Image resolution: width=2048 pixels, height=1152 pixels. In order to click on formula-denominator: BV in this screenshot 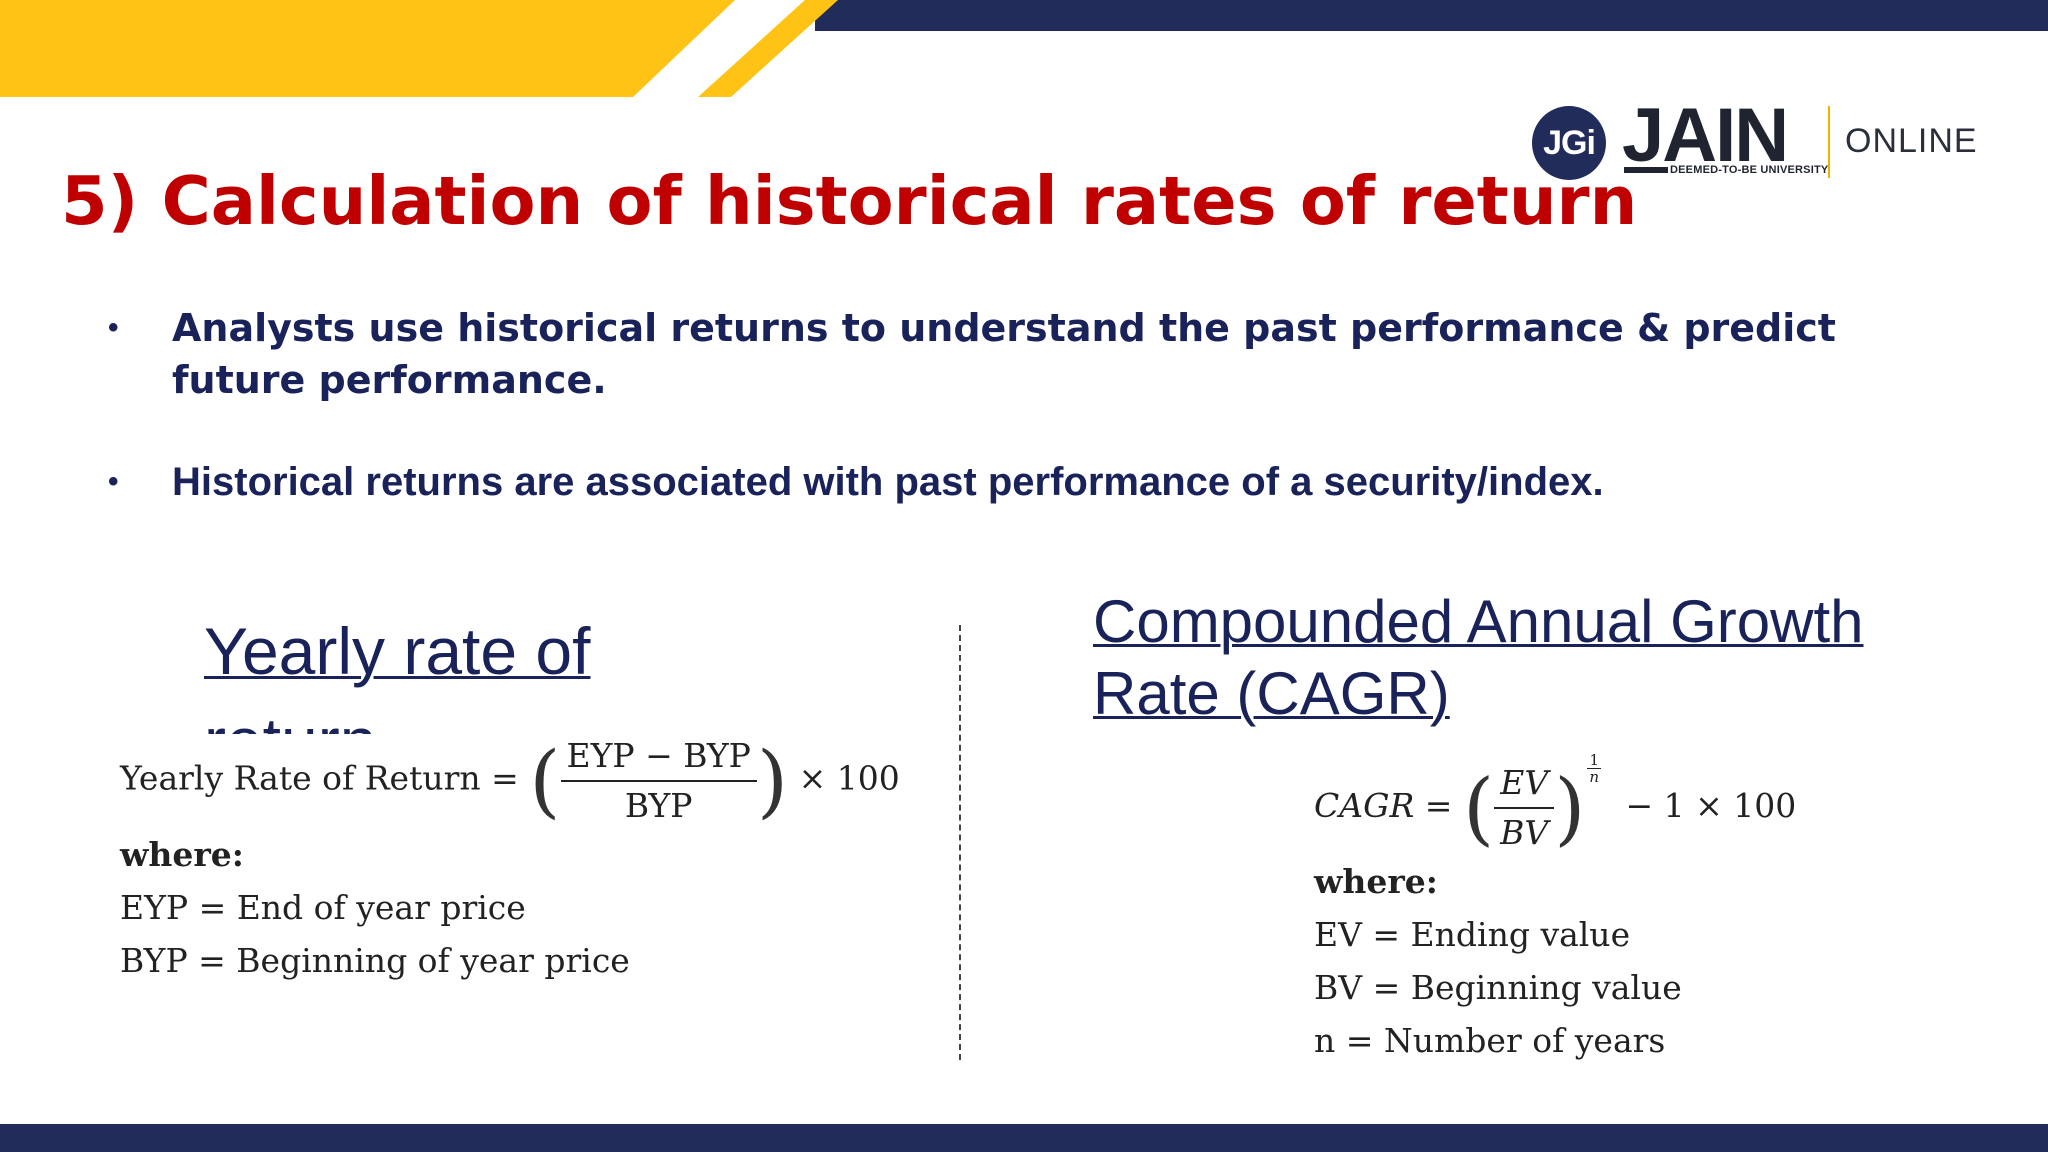, I will do `click(1524, 832)`.